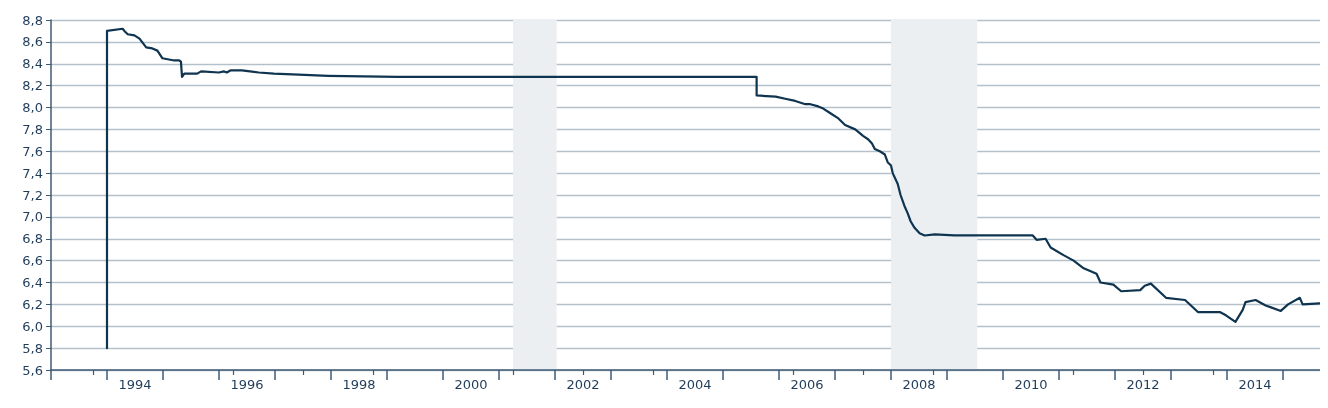 Image resolution: width=1328 pixels, height=408 pixels. I want to click on y-tick-label: 6,4, so click(32, 282).